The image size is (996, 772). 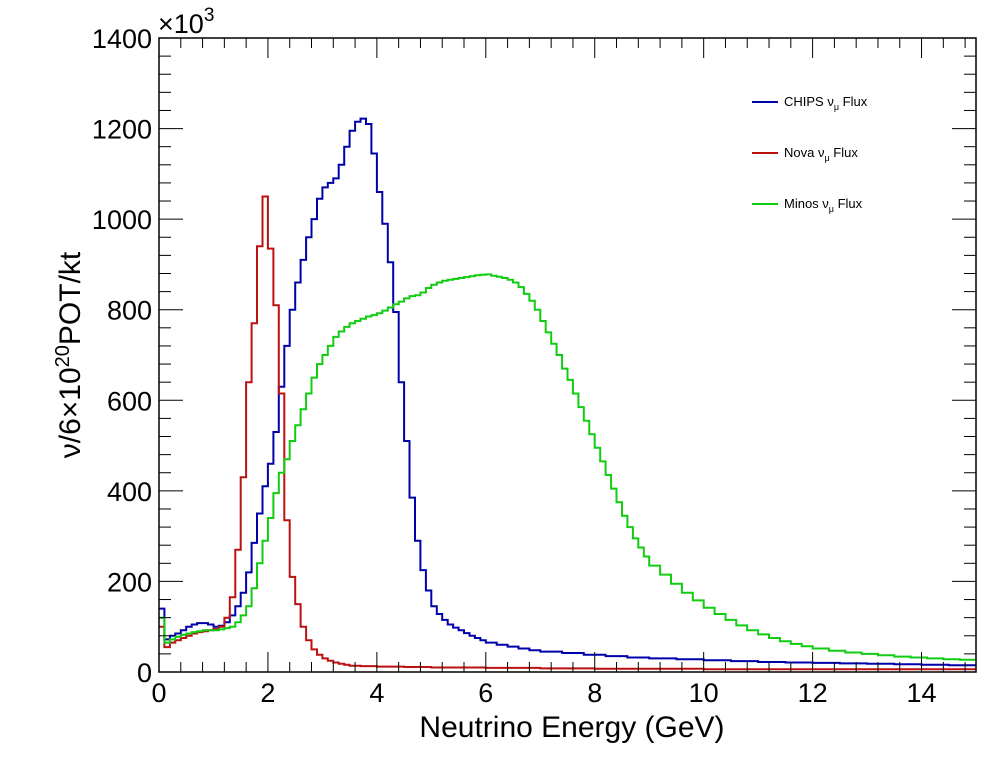 What do you see at coordinates (485, 693) in the screenshot?
I see `x-tick-label: 6` at bounding box center [485, 693].